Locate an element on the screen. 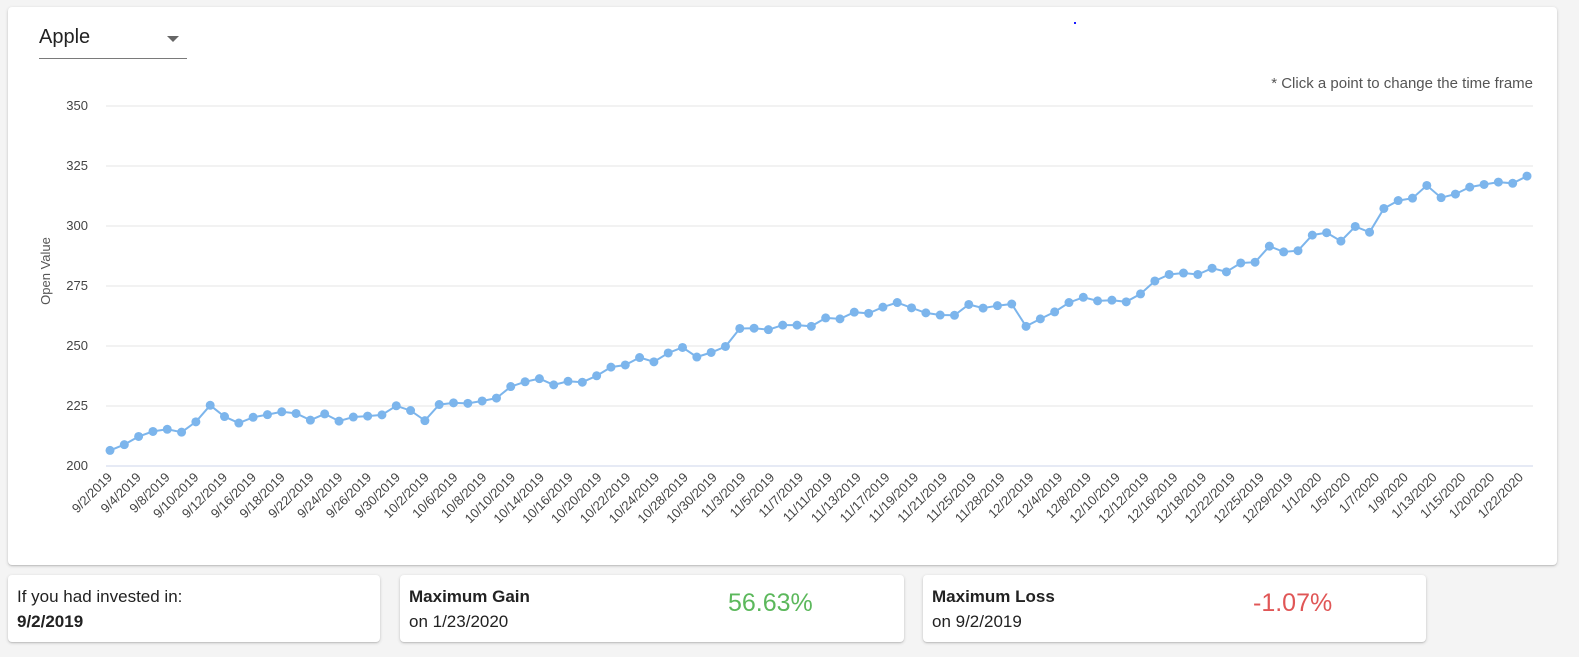  chevron-down-icon is located at coordinates (173, 39).